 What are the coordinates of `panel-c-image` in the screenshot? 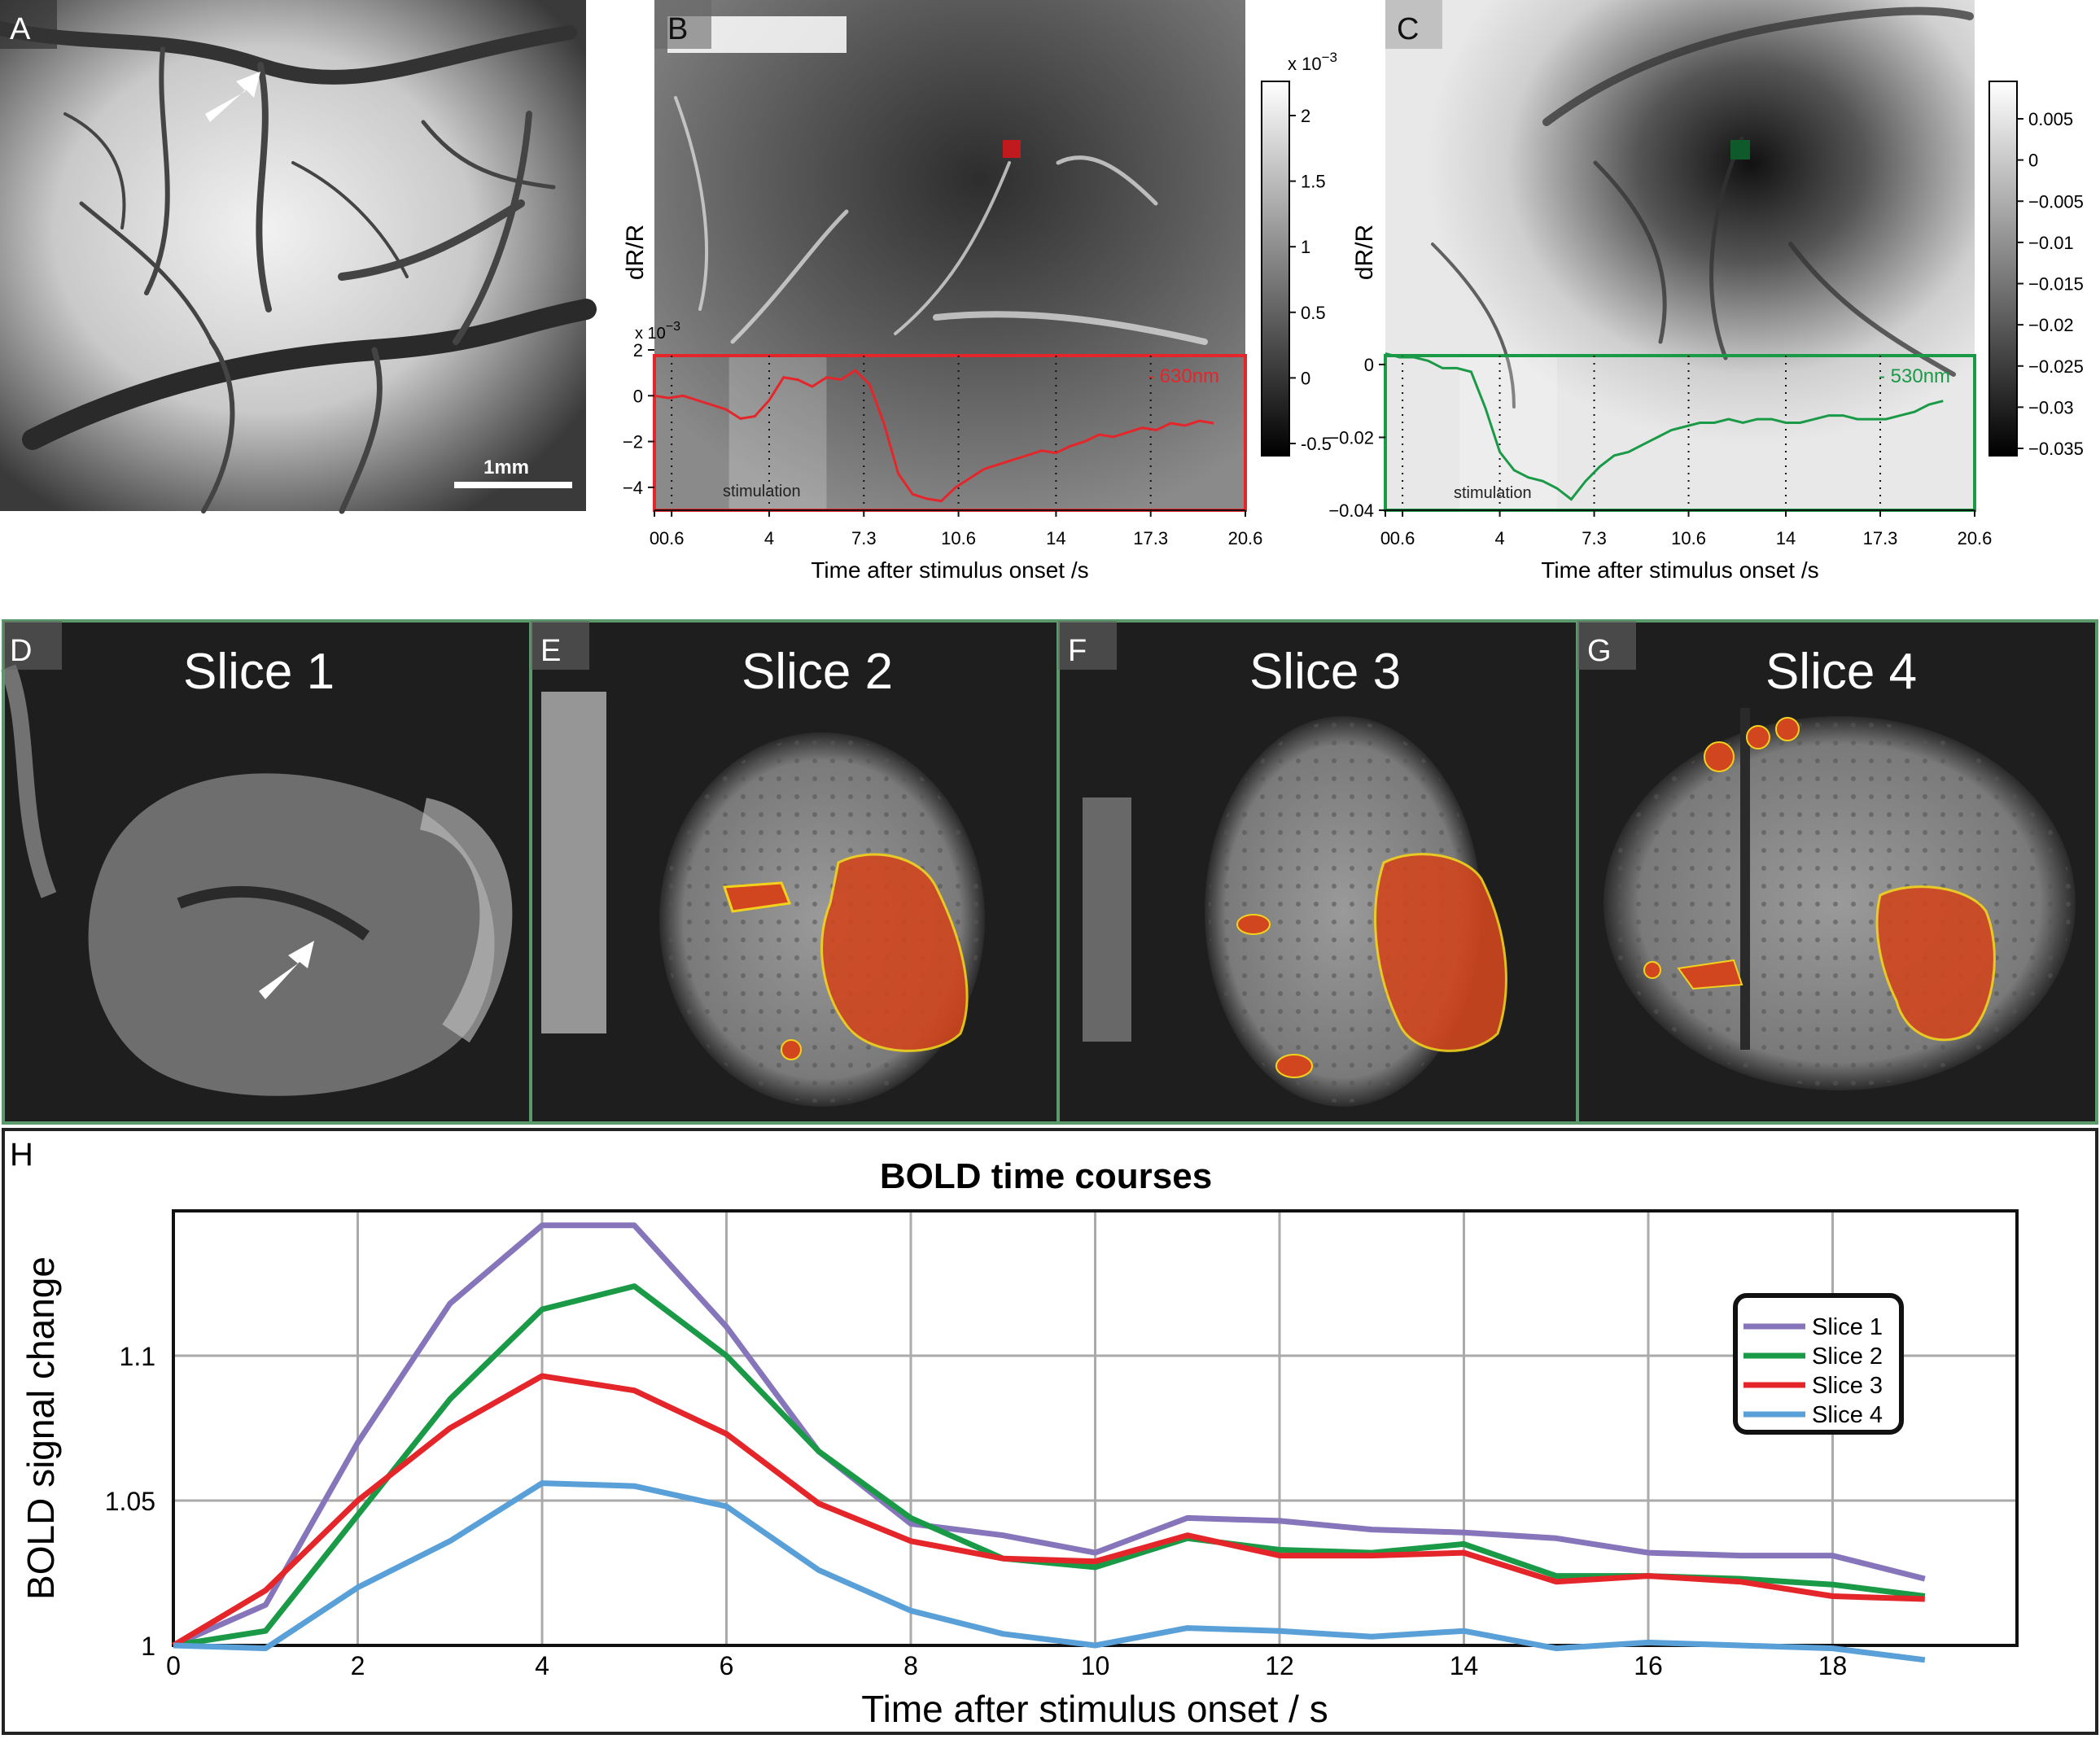 It's located at (1680, 255).